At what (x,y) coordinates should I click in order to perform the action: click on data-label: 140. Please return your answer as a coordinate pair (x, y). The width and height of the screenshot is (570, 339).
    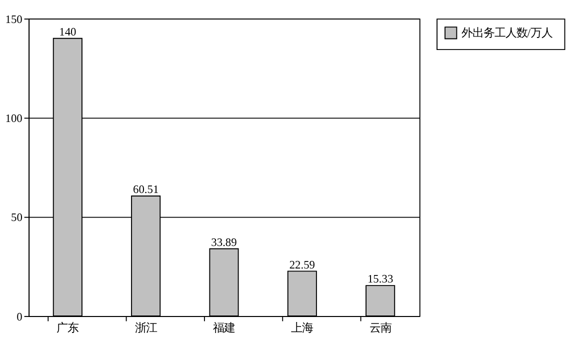
    Looking at the image, I should click on (68, 32).